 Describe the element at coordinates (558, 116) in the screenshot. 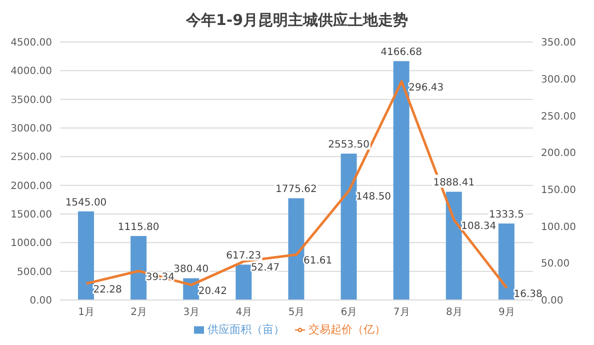

I see `y2-tick-label: 250.00` at that location.